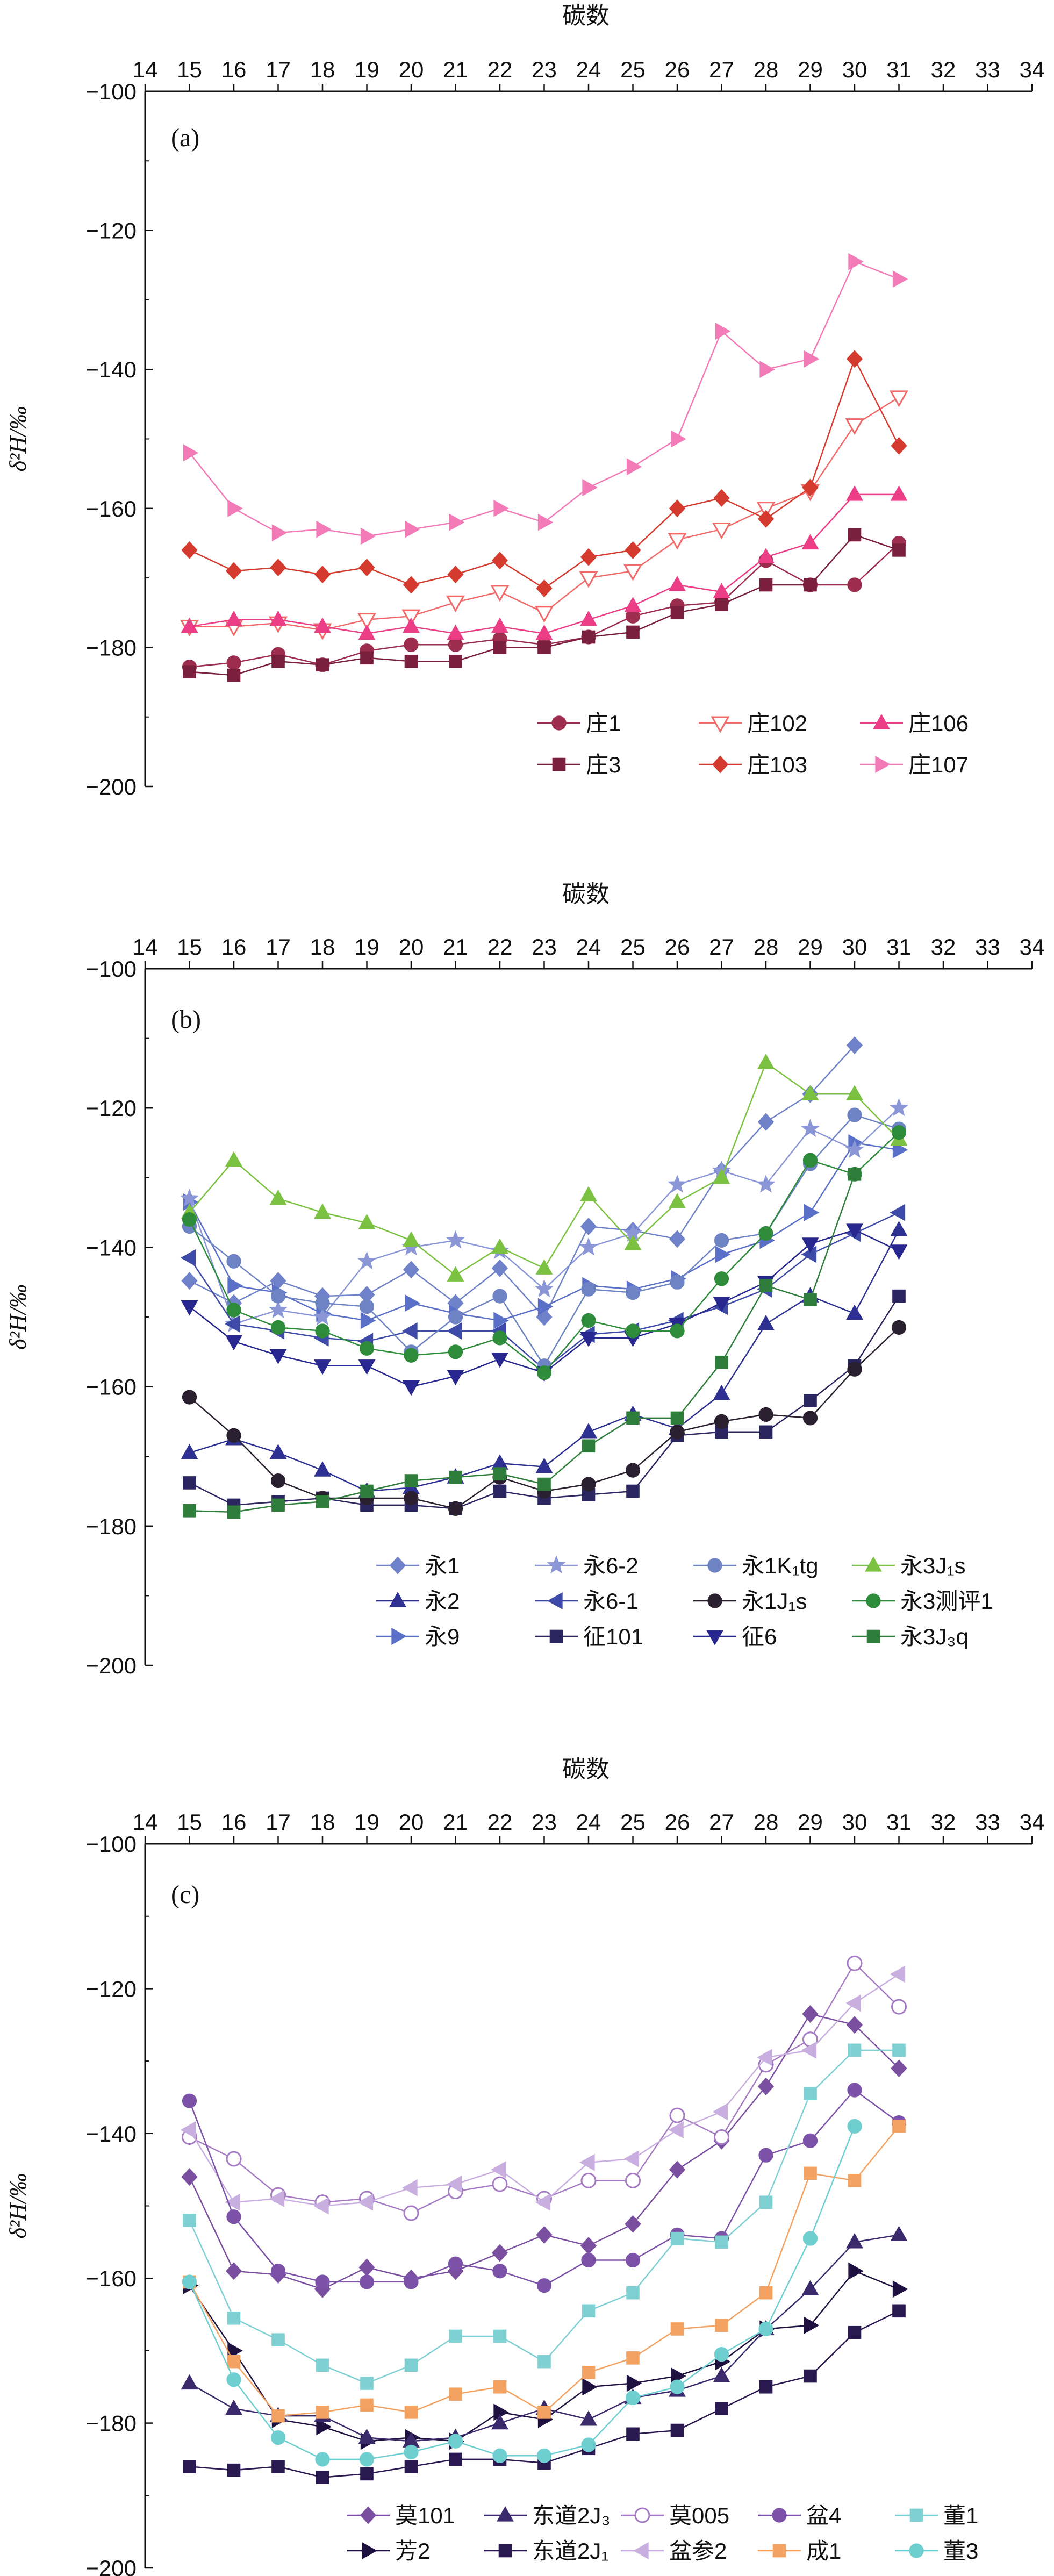 The height and width of the screenshot is (2576, 1054). I want to click on panel-label: (c), so click(185, 1894).